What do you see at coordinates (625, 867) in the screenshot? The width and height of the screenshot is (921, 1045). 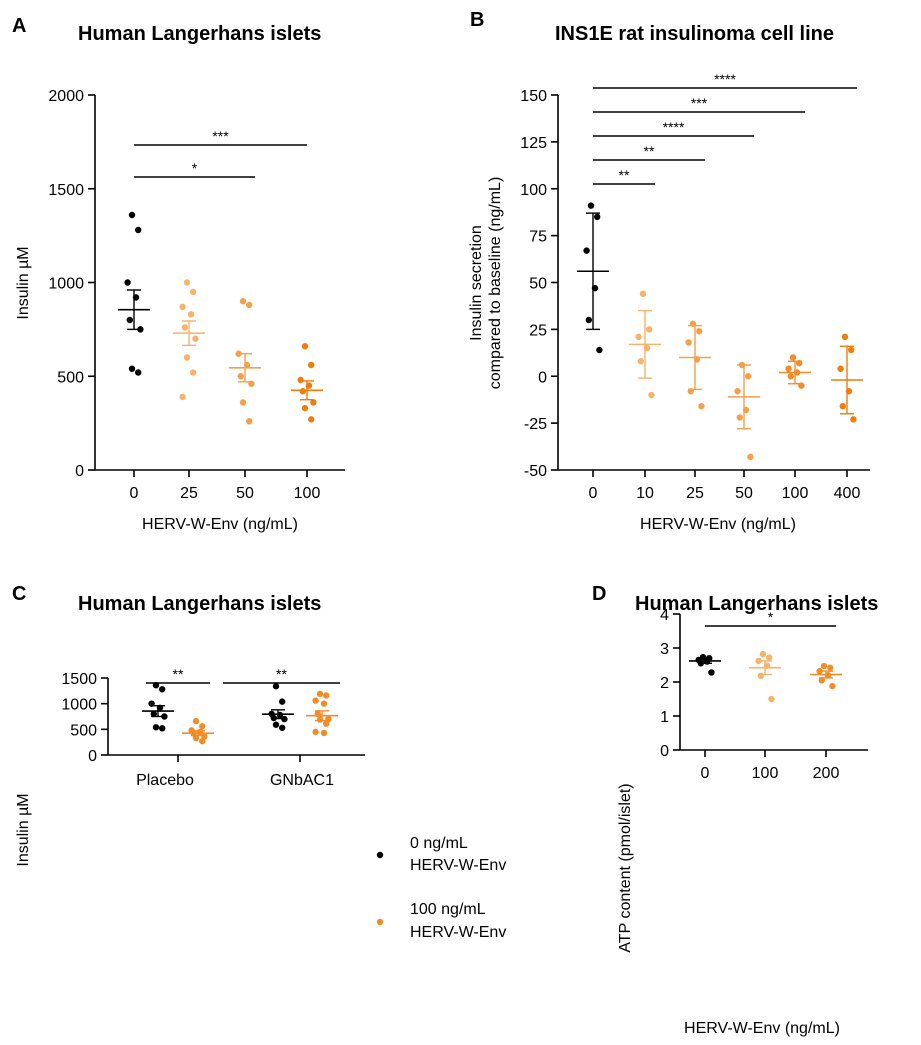 I see `panel-d-y-axis-label: ATP content (pmol/islet)` at bounding box center [625, 867].